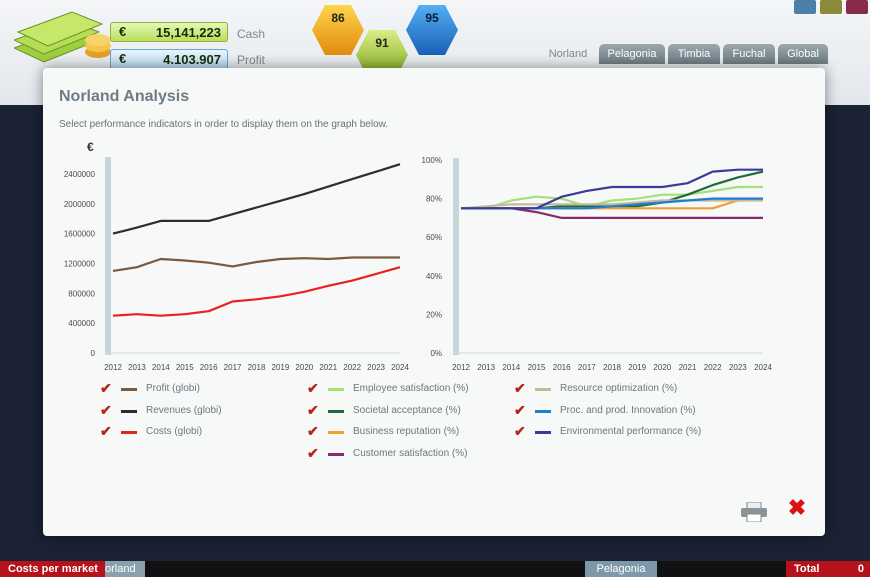 This screenshot has height=577, width=870. What do you see at coordinates (436, 353) in the screenshot?
I see `y-tick-label: 0%` at bounding box center [436, 353].